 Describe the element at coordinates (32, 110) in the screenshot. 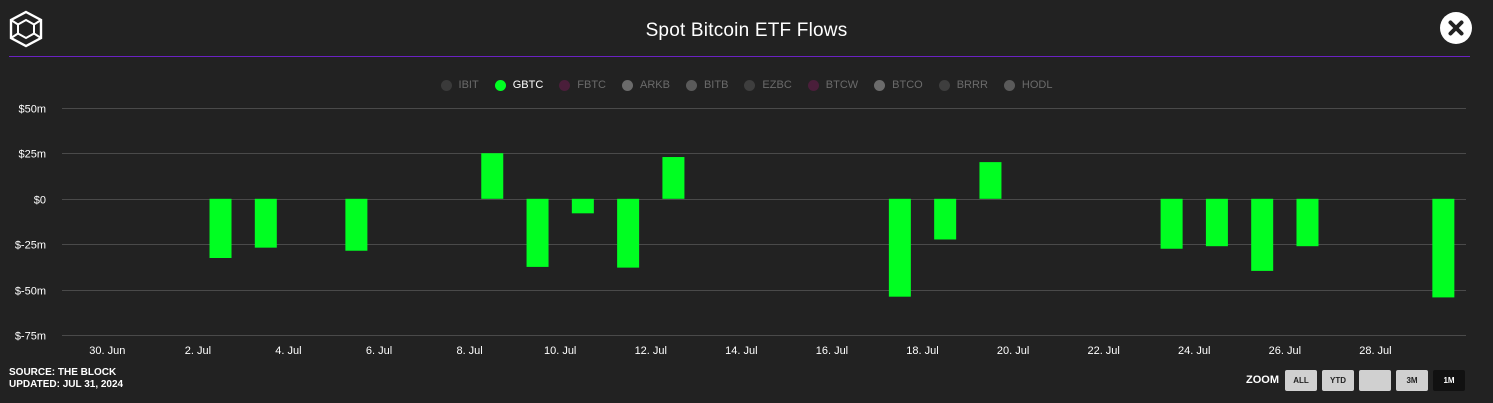

I see `y-tick-label: $50m` at that location.